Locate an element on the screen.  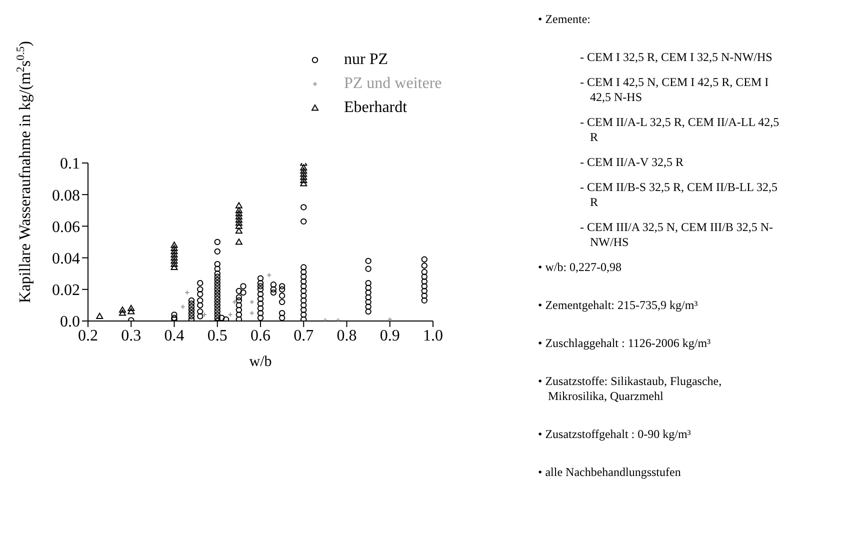
text: - CEM I 42,5 N, CEM I 42,5 R, CEM I 42,5 N-HS is located at coordinates (675, 90).